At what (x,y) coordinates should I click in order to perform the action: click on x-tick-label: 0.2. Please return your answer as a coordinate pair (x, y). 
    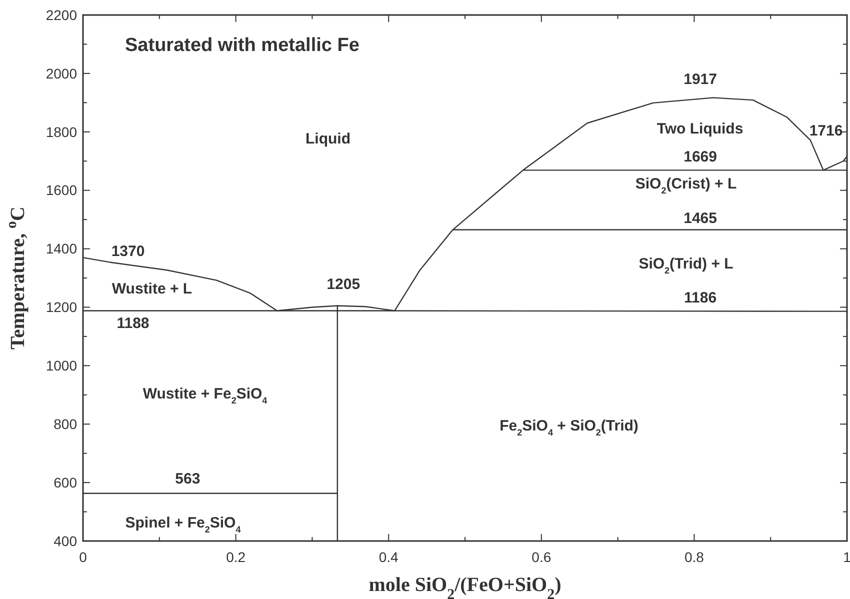
    Looking at the image, I should click on (236, 557).